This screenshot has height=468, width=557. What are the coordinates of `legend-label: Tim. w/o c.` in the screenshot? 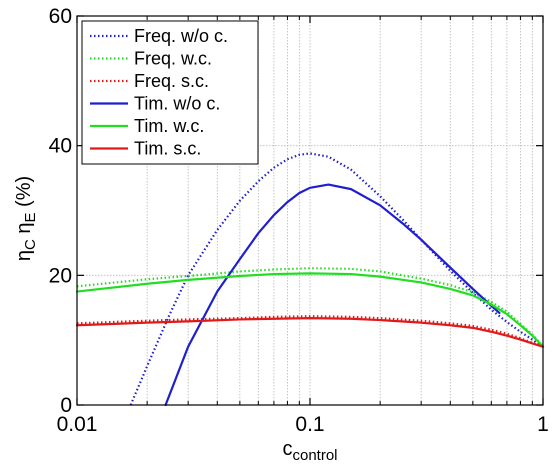 It's located at (177, 104).